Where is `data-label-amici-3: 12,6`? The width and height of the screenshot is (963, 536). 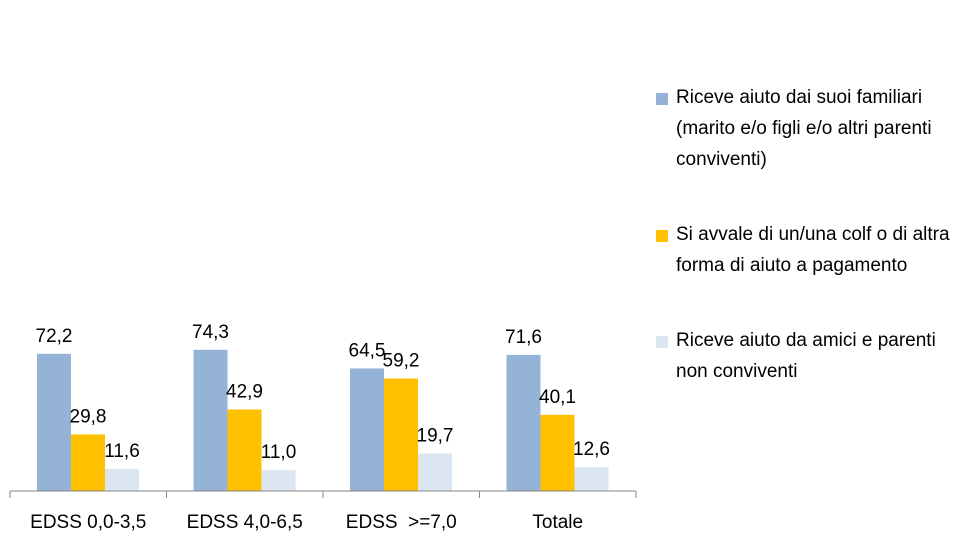 data-label-amici-3: 12,6 is located at coordinates (591, 449).